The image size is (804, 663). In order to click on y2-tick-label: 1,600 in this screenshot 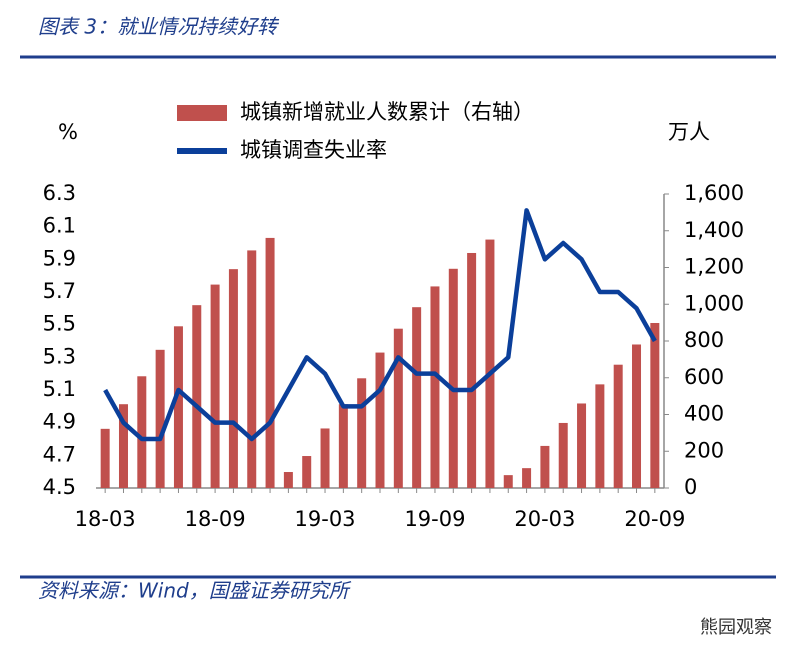, I will do `click(714, 193)`.